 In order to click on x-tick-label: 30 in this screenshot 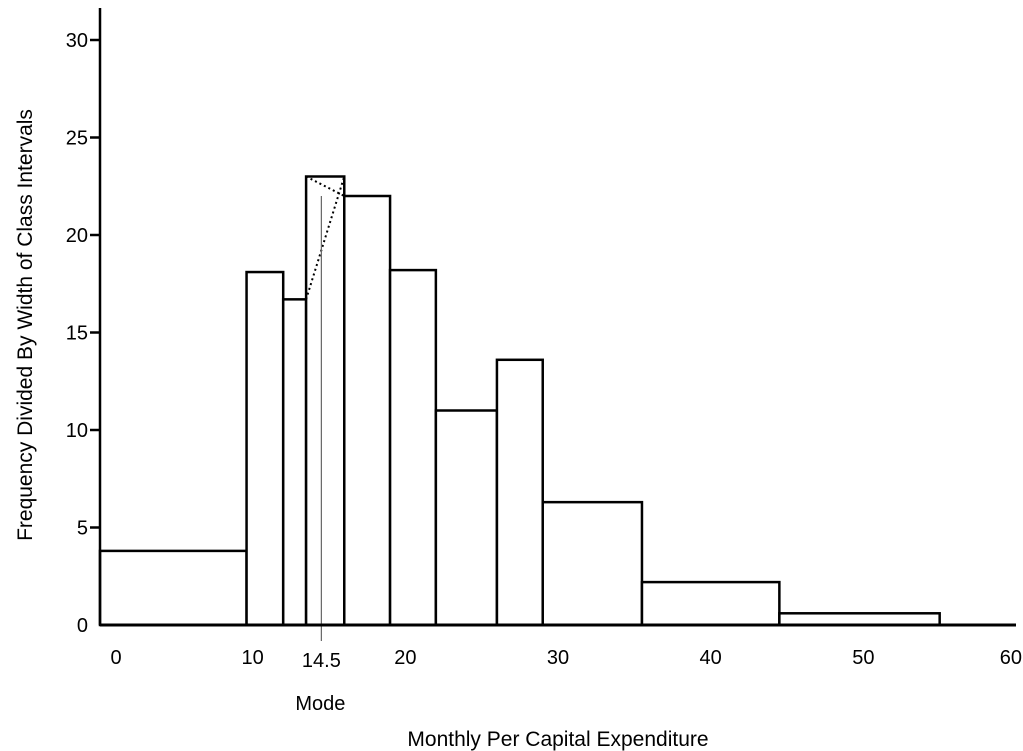, I will do `click(558, 658)`.